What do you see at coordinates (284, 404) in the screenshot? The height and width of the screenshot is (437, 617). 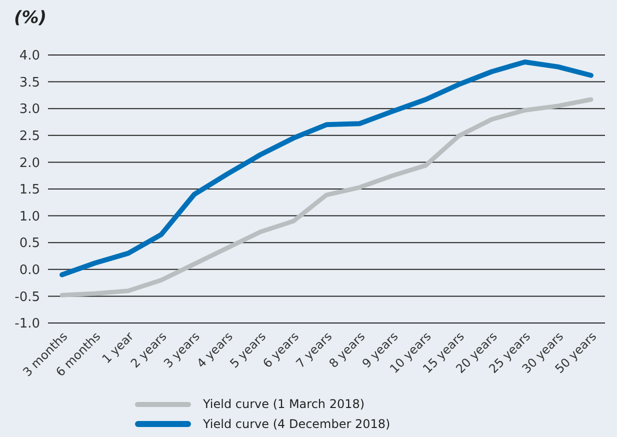 I see `legend-label: Yield curve (1 March 2018)` at bounding box center [284, 404].